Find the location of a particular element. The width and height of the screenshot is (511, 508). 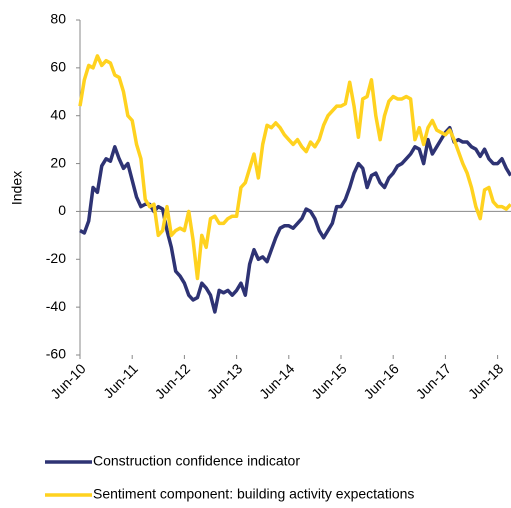

y-tick-label: 60 is located at coordinates (58, 67).